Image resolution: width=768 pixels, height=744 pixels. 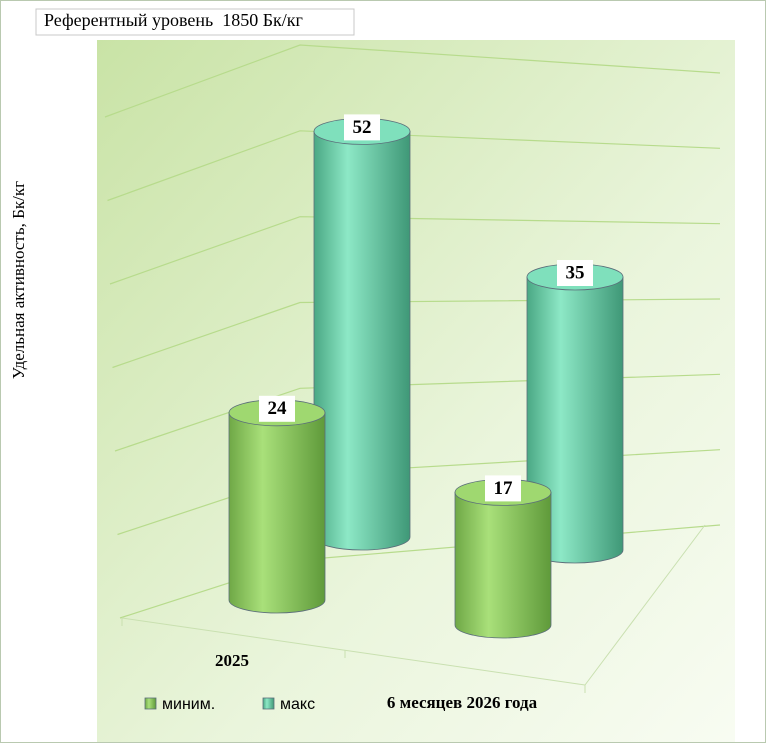 What do you see at coordinates (173, 20) in the screenshot?
I see `chart-title: Референтный уровень 1850 Бк/кг` at bounding box center [173, 20].